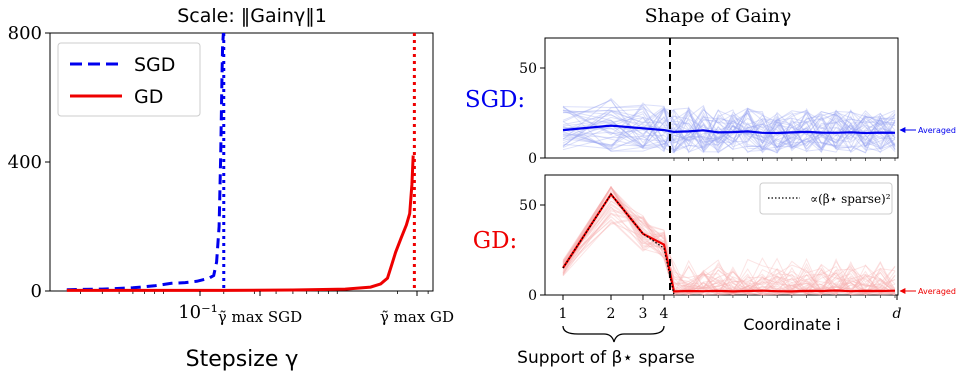  I want to click on gd-inset-legend-box, so click(826, 198).